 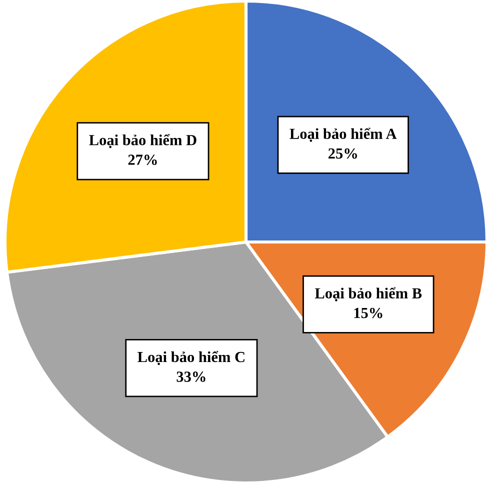 What do you see at coordinates (191, 358) in the screenshot?
I see `slice-label: Loại bảo hiểm C` at bounding box center [191, 358].